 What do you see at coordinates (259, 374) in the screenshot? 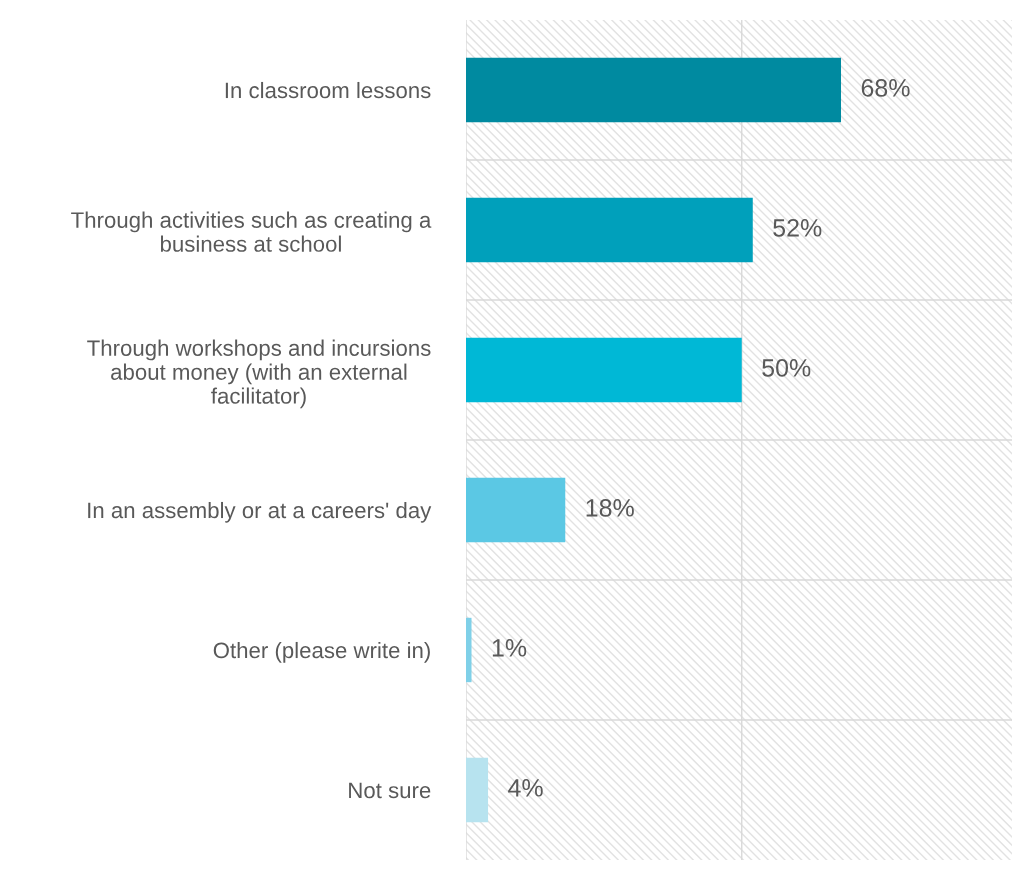
I see `y-tick-label: Through workshops and incursions about money (with an external facilitator)` at bounding box center [259, 374].